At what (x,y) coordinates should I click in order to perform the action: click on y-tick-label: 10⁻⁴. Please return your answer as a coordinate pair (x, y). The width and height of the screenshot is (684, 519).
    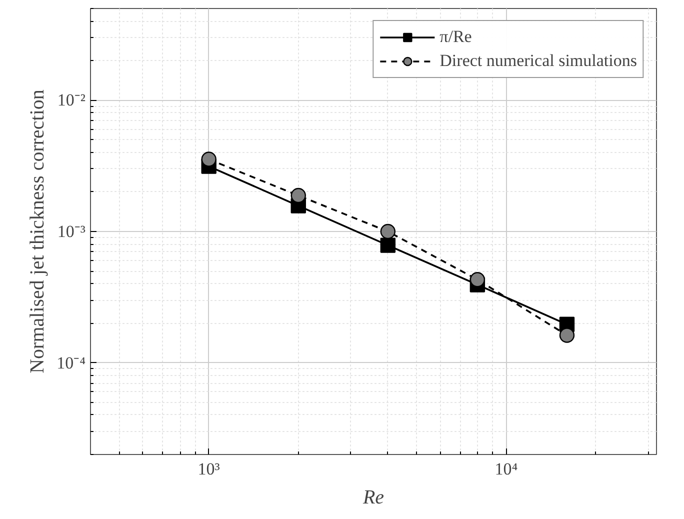
    Looking at the image, I should click on (71, 362).